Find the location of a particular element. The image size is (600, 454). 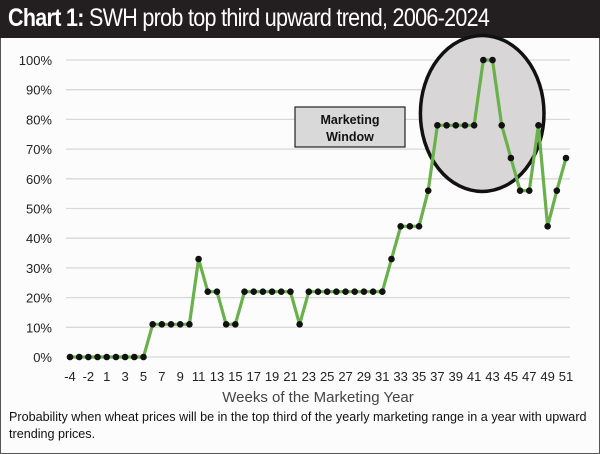

x-tick-label: 25 is located at coordinates (327, 376).